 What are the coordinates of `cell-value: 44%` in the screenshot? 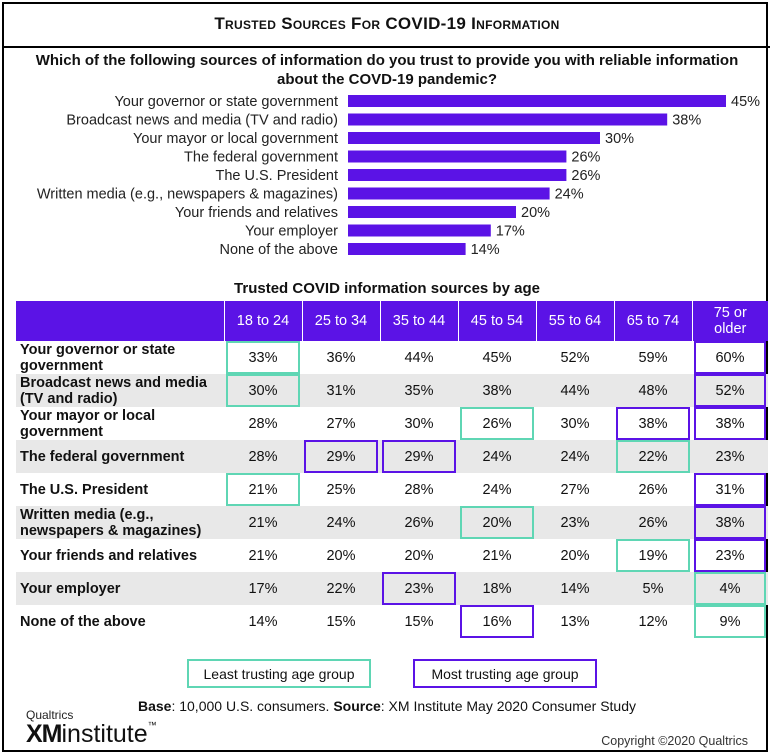 It's located at (575, 390).